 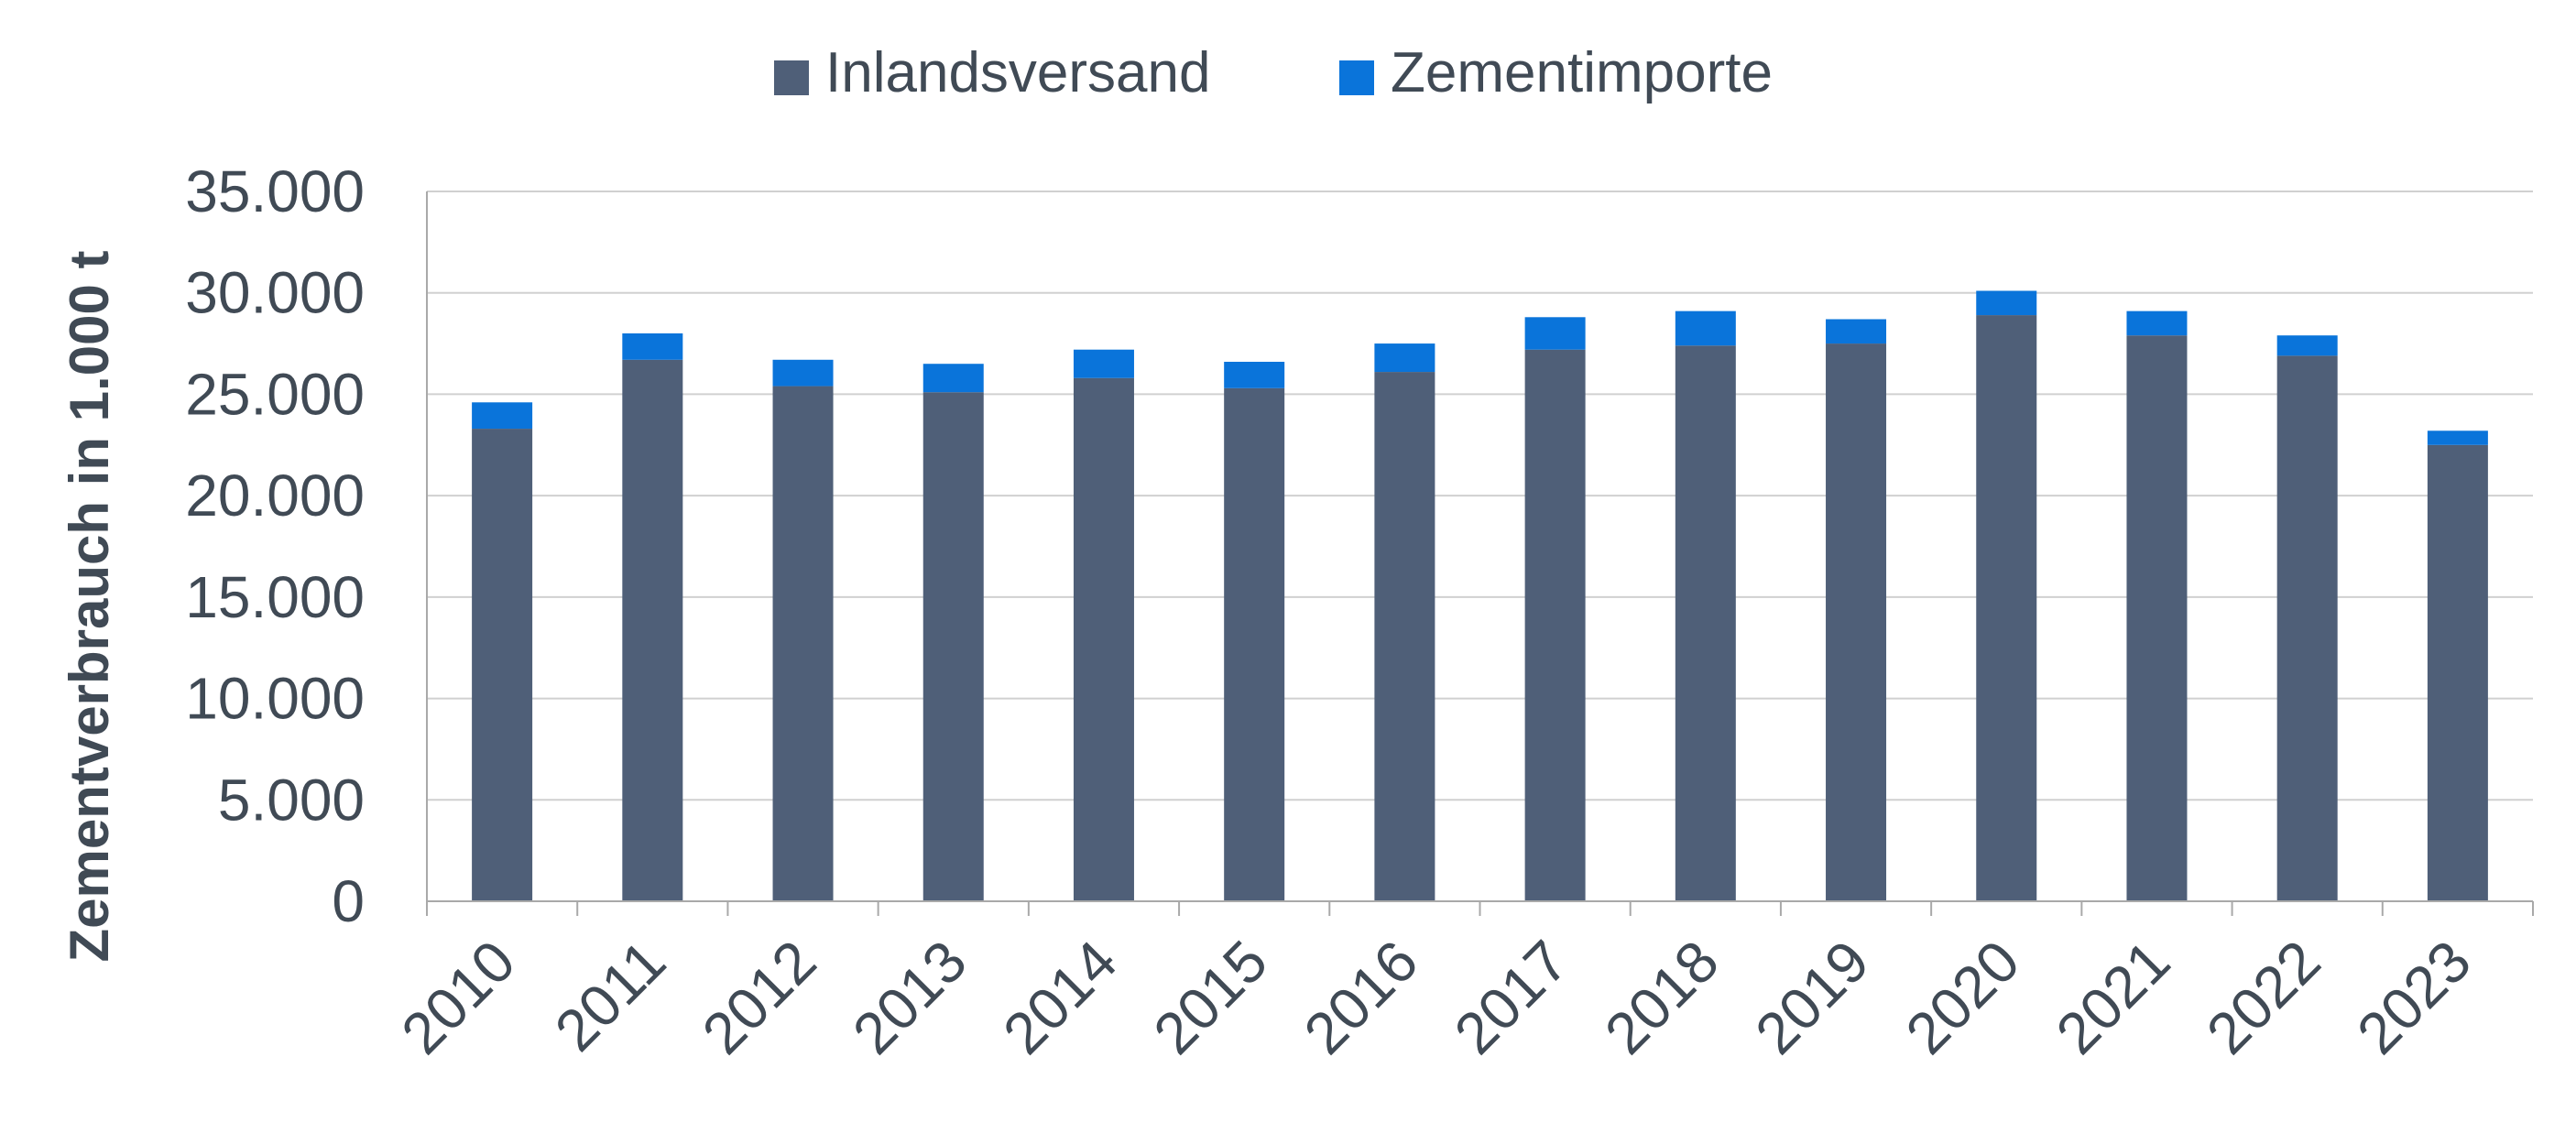 I want to click on x-tick-label: 2015, so click(x=1210, y=997).